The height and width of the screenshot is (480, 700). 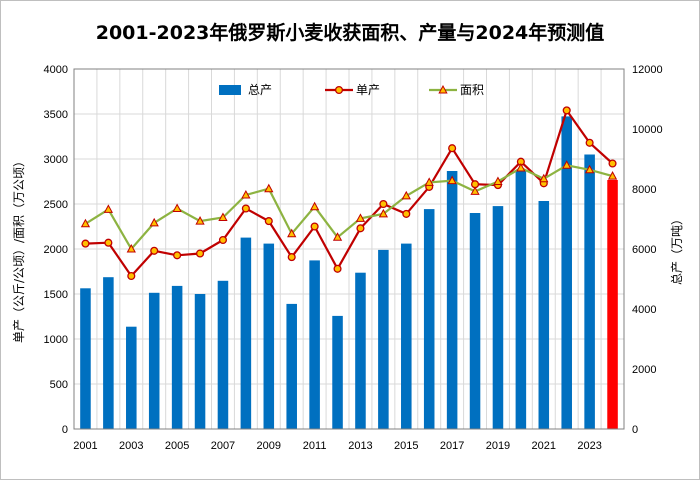 I want to click on point-单产-2024, so click(x=612, y=163).